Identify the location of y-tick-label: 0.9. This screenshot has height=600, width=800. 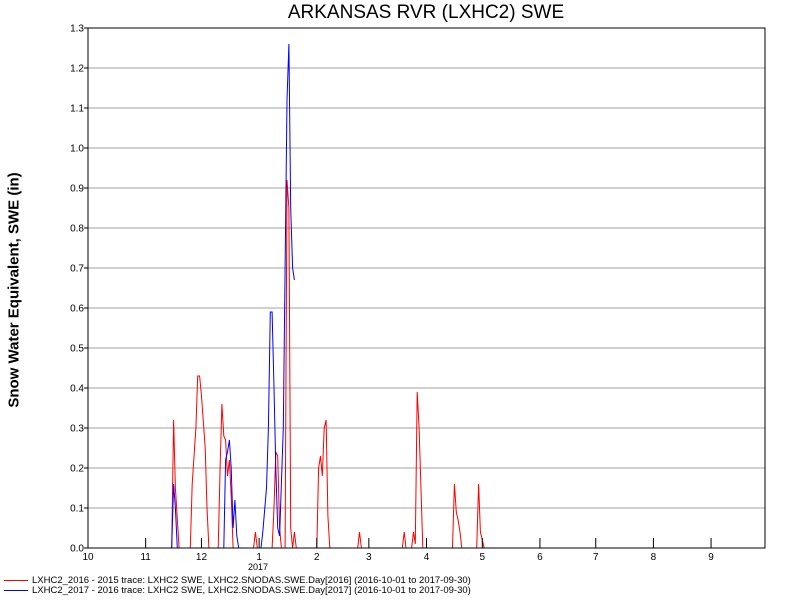
(77, 189).